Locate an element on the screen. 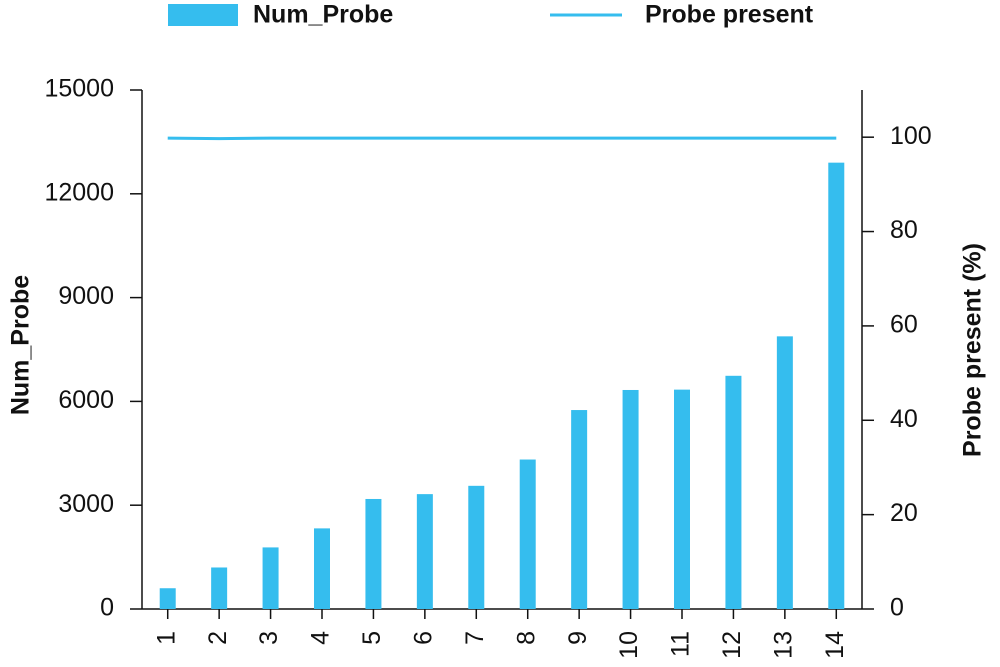  y-tick-label: 9000 is located at coordinates (86, 296).